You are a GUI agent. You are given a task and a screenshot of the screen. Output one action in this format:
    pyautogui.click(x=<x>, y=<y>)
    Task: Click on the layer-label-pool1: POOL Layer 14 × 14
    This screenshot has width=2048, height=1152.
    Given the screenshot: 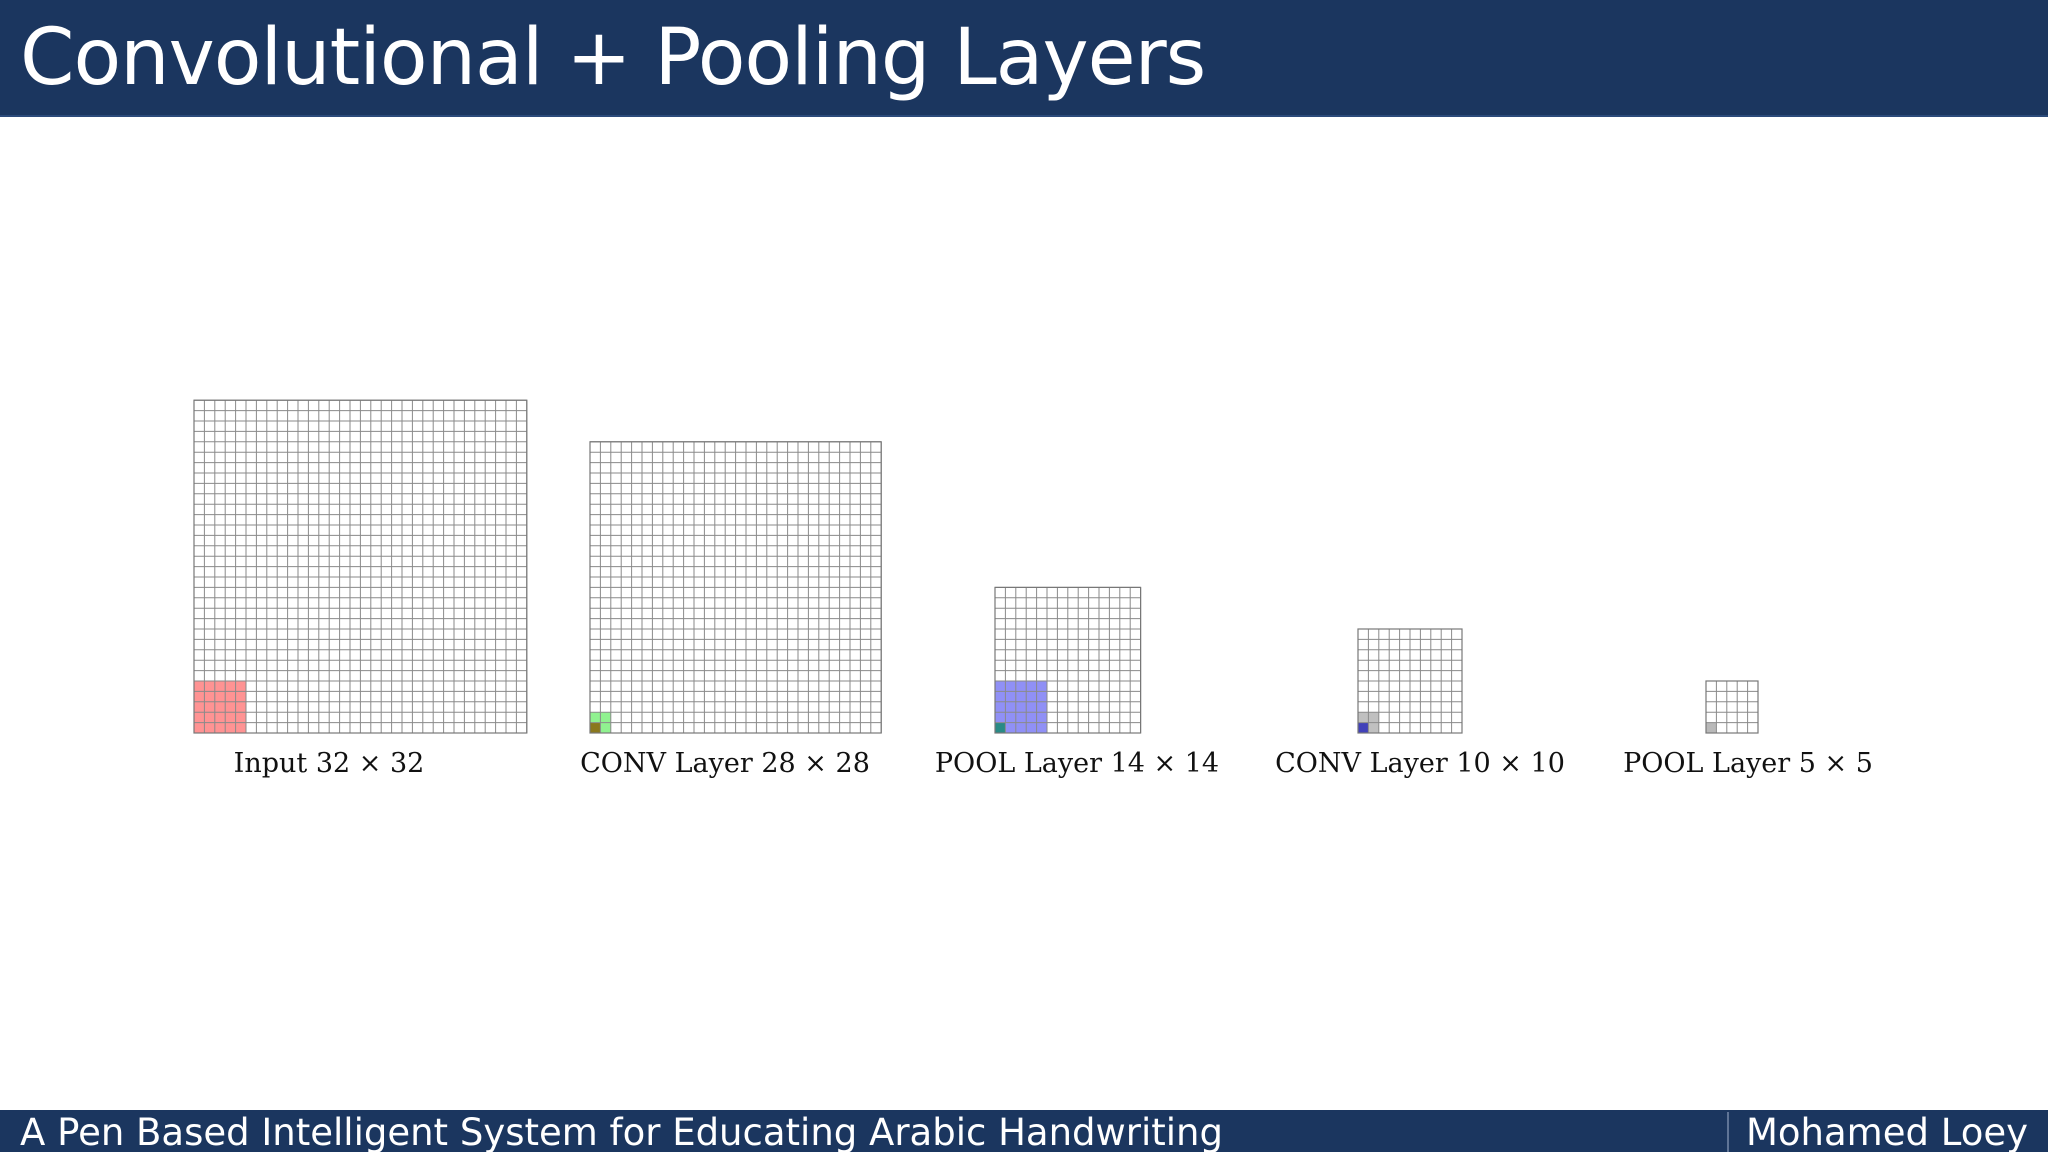 What is the action you would take?
    pyautogui.click(x=1077, y=763)
    